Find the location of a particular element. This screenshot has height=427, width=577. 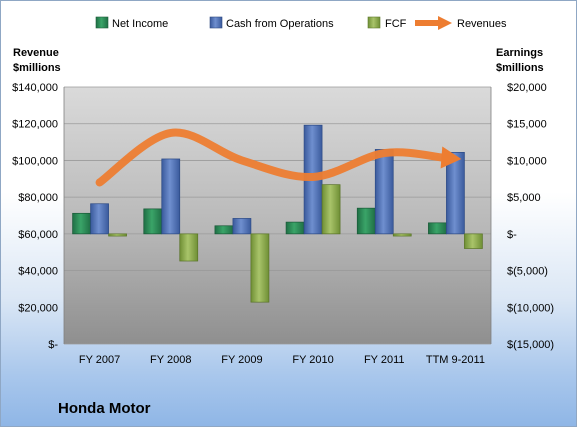

legend-swatch-fcf is located at coordinates (374, 22).